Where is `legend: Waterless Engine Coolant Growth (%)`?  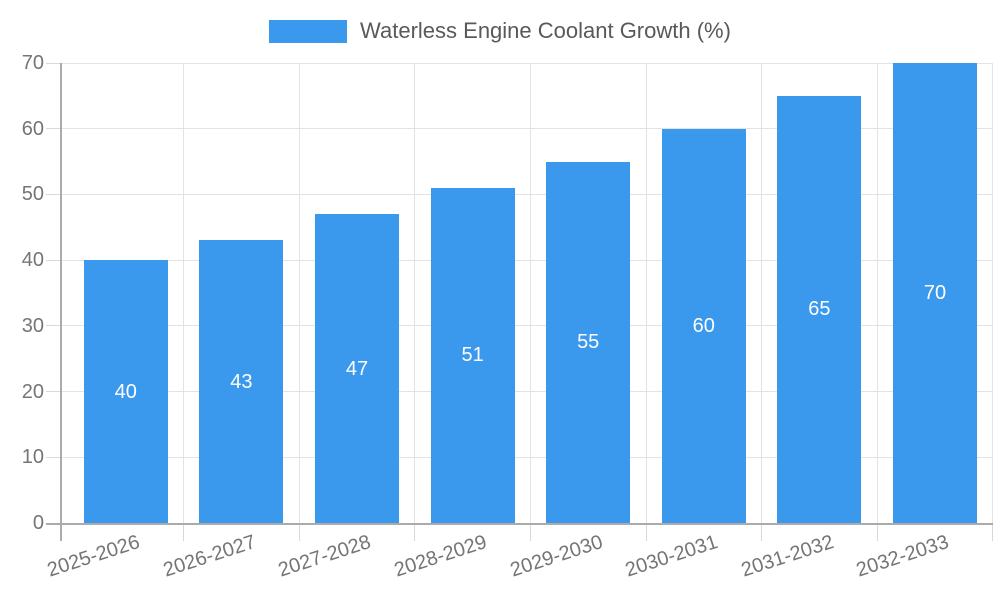
legend: Waterless Engine Coolant Growth (%) is located at coordinates (500, 31).